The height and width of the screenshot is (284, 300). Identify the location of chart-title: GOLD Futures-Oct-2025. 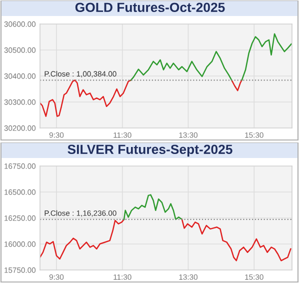
(150, 7).